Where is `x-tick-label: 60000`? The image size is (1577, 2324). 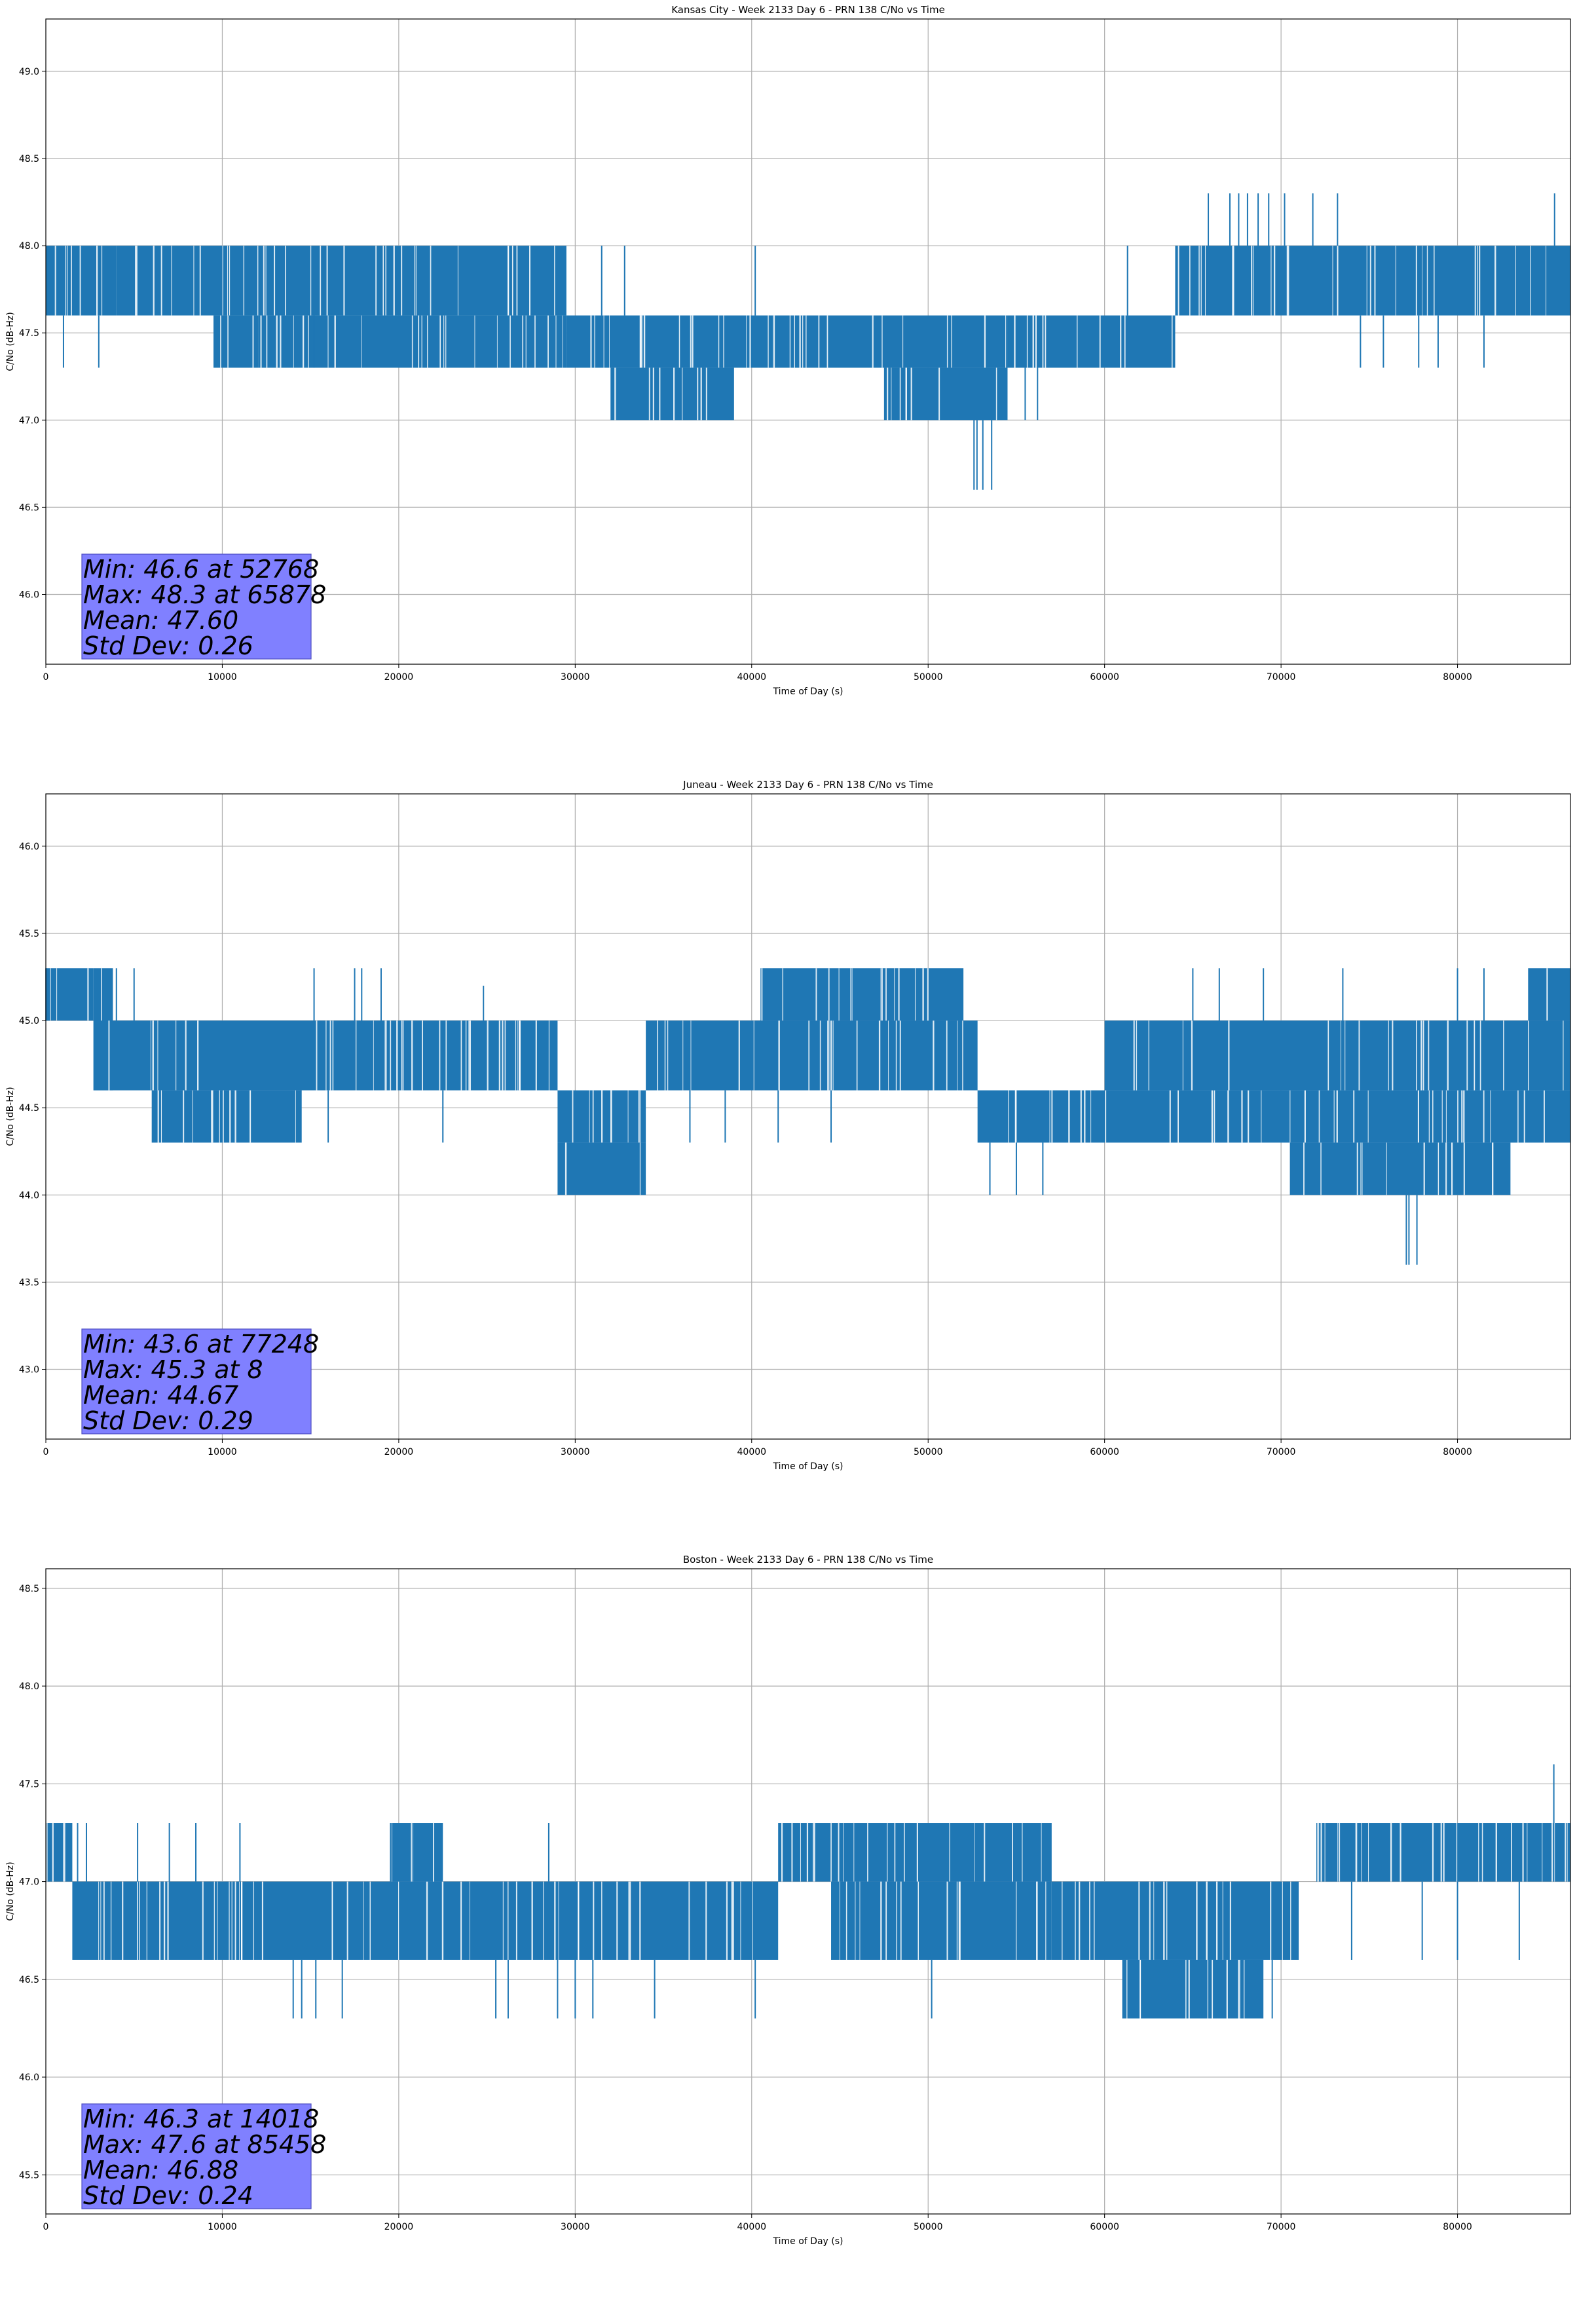 x-tick-label: 60000 is located at coordinates (1104, 677).